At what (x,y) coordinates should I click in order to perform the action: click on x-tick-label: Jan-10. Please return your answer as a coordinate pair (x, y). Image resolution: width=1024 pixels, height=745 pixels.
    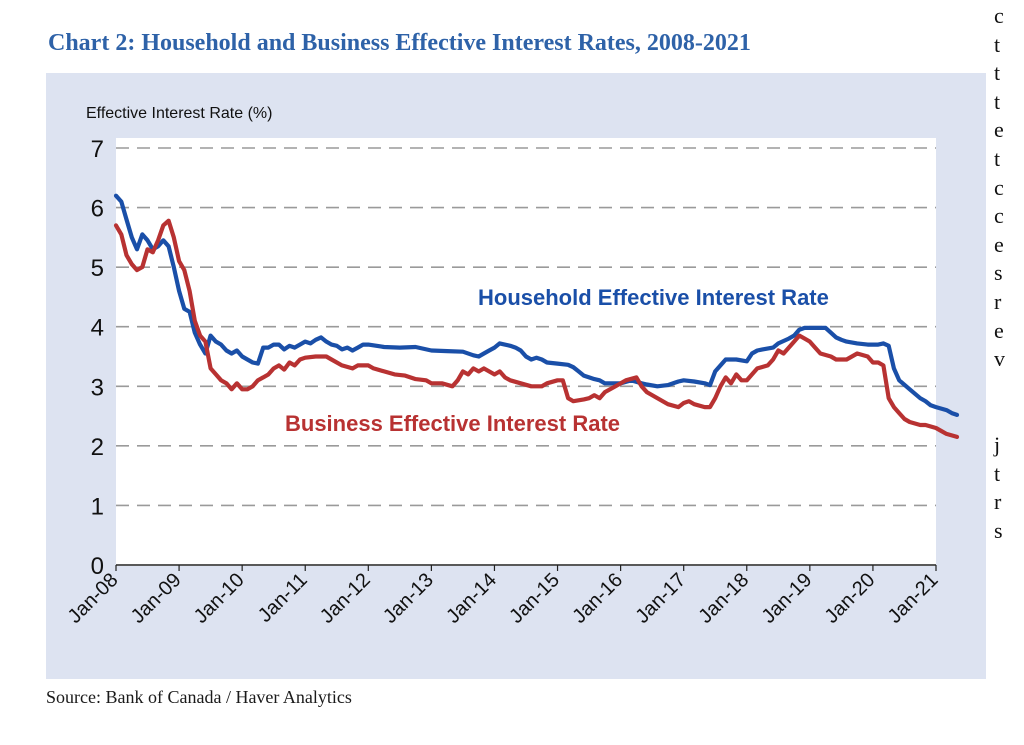
    Looking at the image, I should click on (219, 598).